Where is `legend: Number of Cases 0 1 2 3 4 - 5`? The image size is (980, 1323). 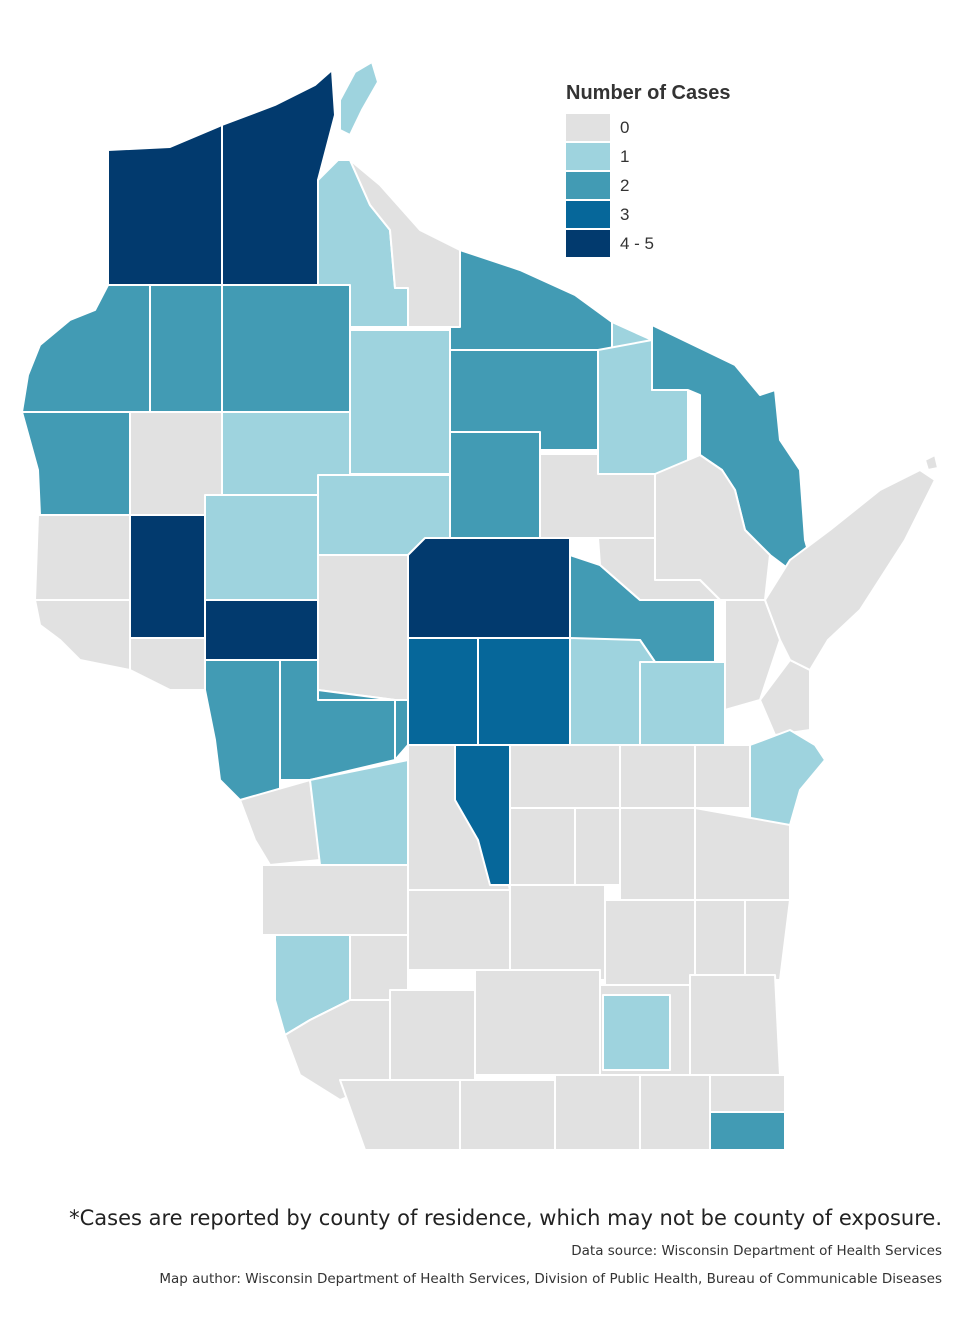 legend: Number of Cases 0 1 2 3 4 - 5 is located at coordinates (648, 170).